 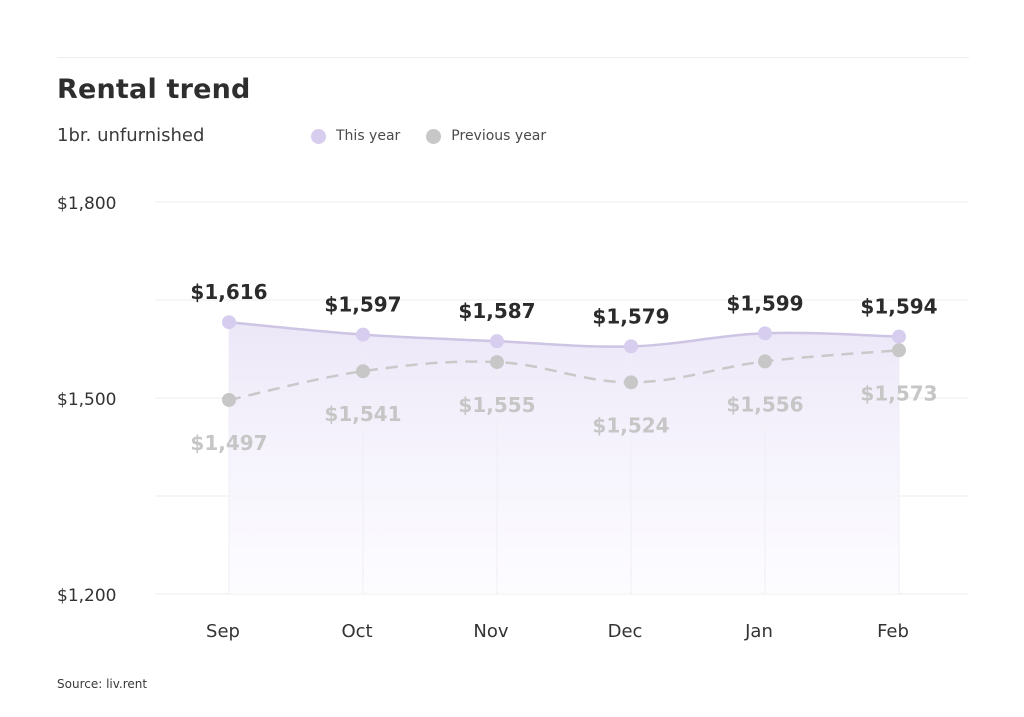 I want to click on x-tick-label: Nov, so click(x=490, y=631).